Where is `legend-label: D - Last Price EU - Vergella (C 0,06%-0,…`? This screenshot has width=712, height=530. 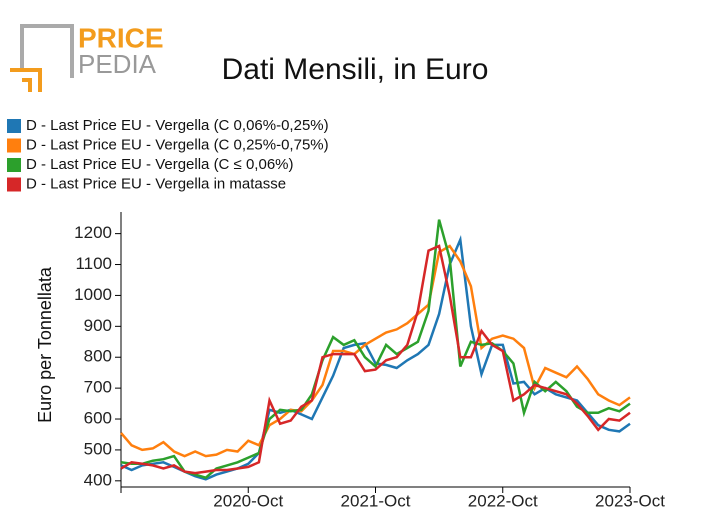 legend-label: D - Last Price EU - Vergella (C 0,06%-0,… is located at coordinates (177, 125).